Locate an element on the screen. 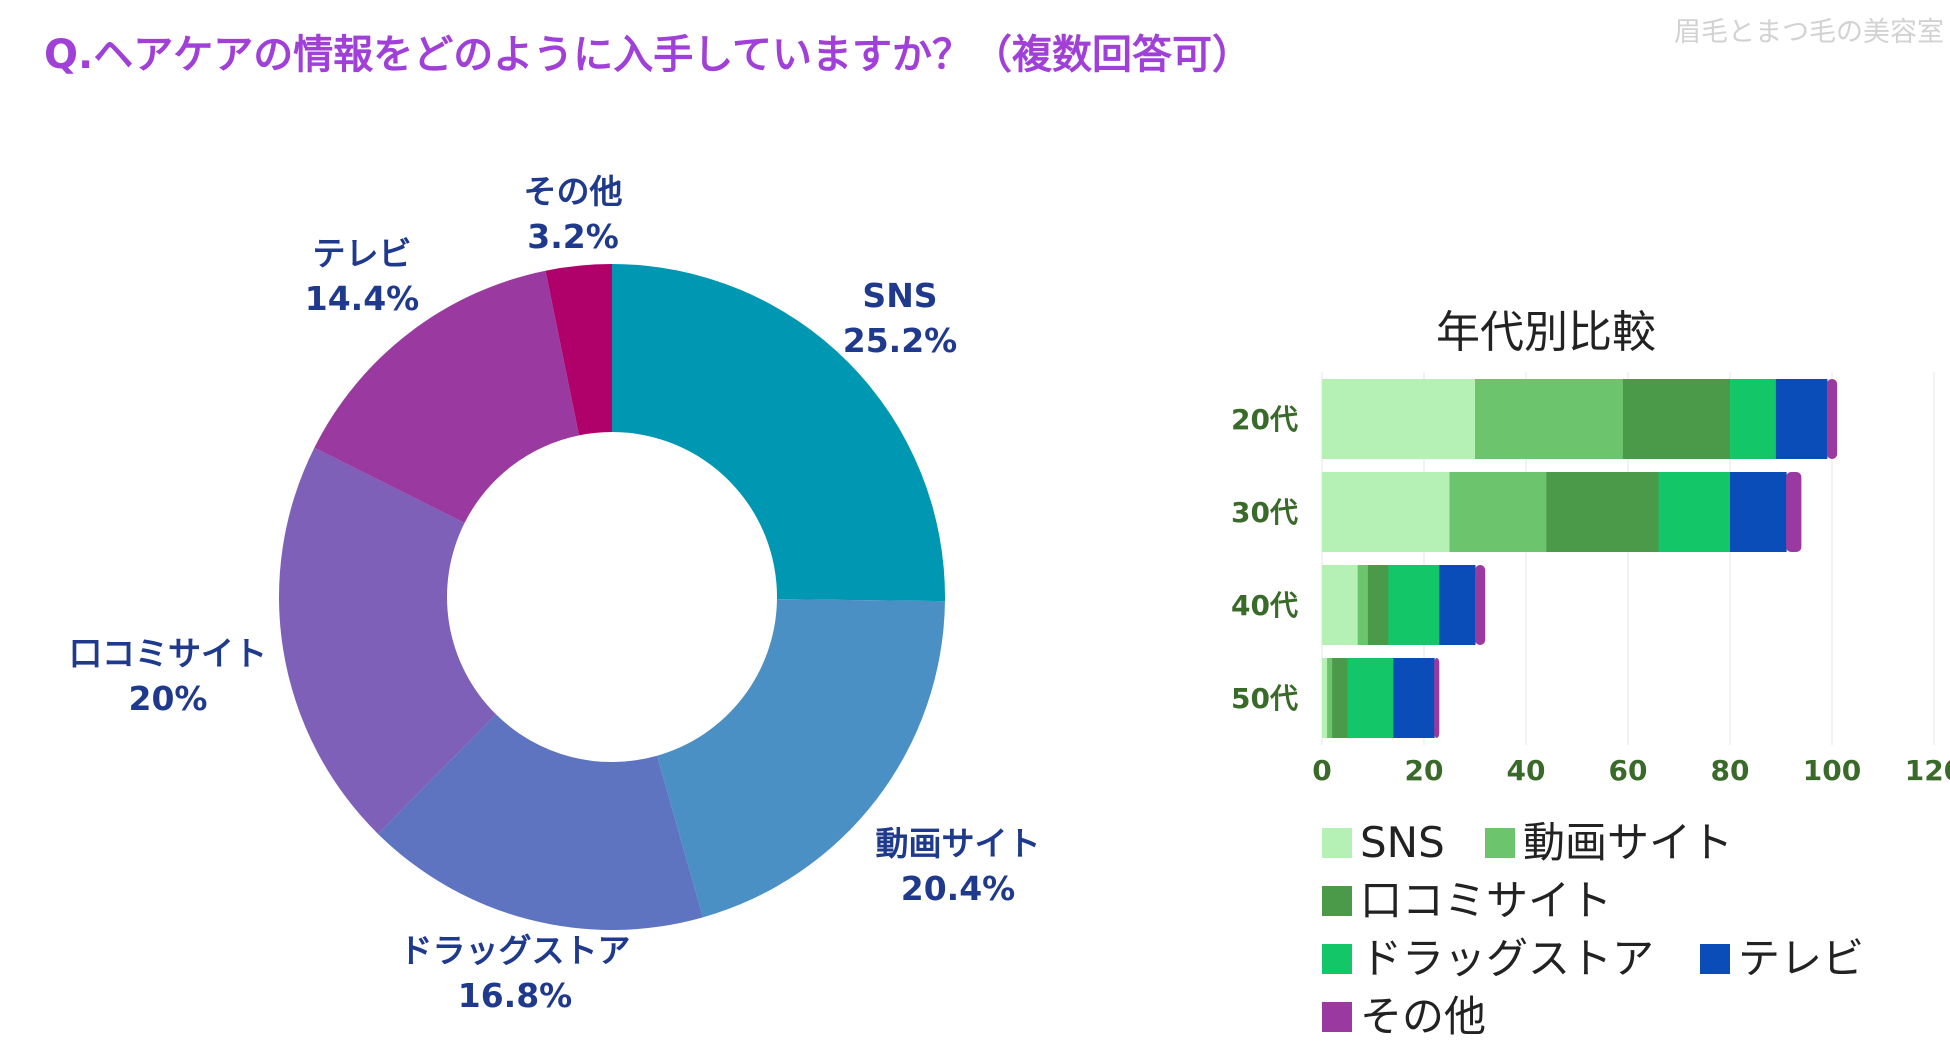  y-tick-label: 20代 is located at coordinates (1264, 419).